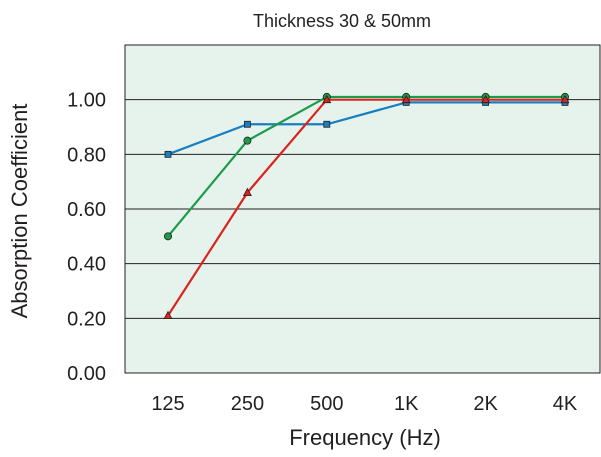 Image resolution: width=601 pixels, height=457 pixels. I want to click on chart-title: Thickness 30 & 50mm, so click(342, 21).